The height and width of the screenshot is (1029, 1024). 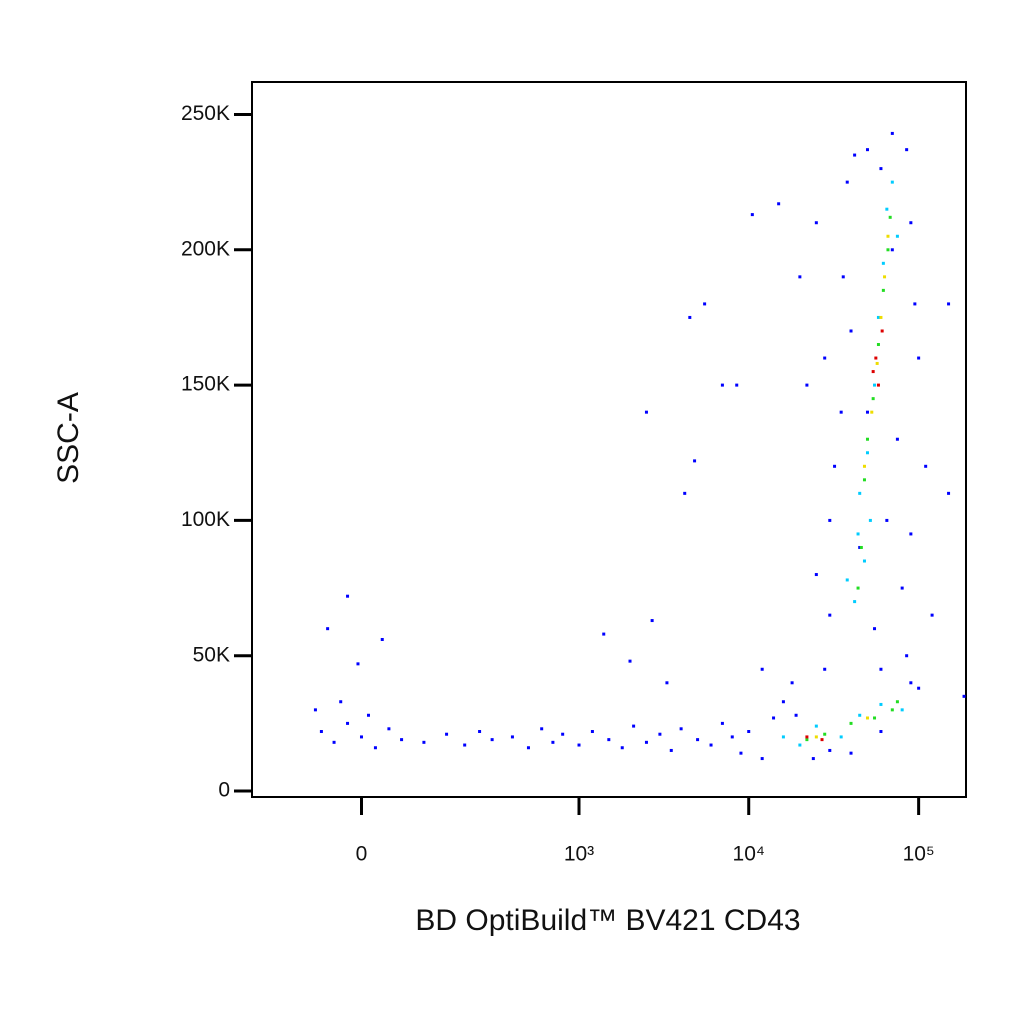 What do you see at coordinates (211, 654) in the screenshot?
I see `y-tick-label: 50K` at bounding box center [211, 654].